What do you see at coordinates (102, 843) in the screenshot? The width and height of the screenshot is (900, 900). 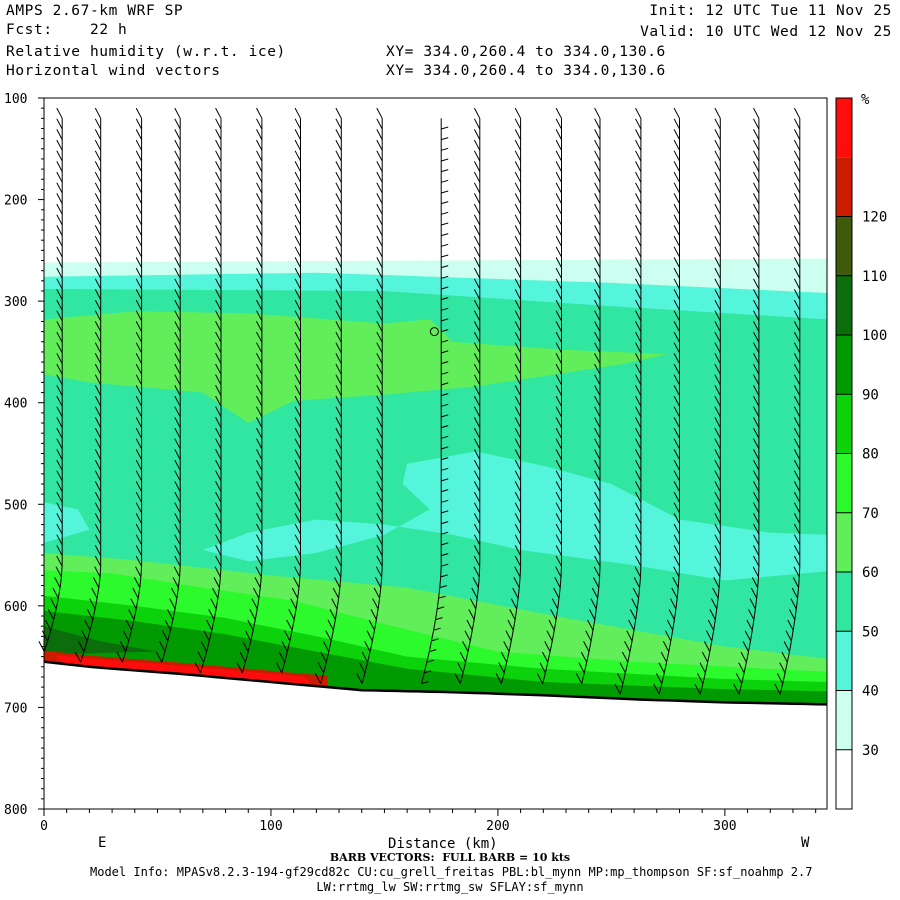 I see `x-end-label-east: E` at bounding box center [102, 843].